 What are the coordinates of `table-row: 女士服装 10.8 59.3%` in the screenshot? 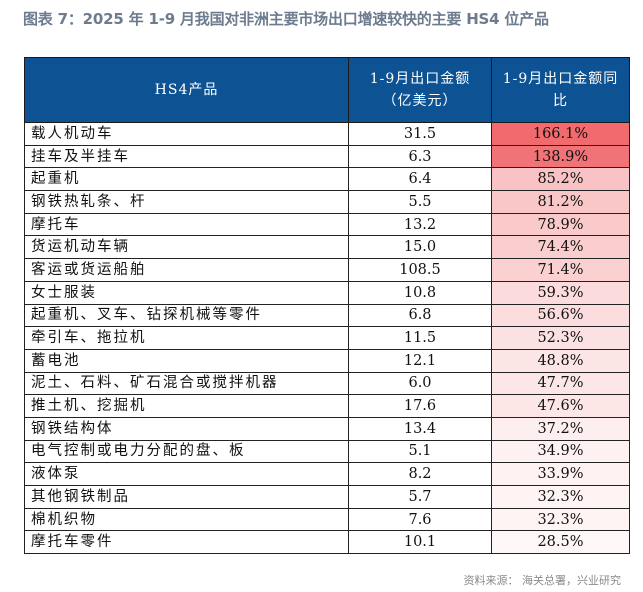 It's located at (327, 292).